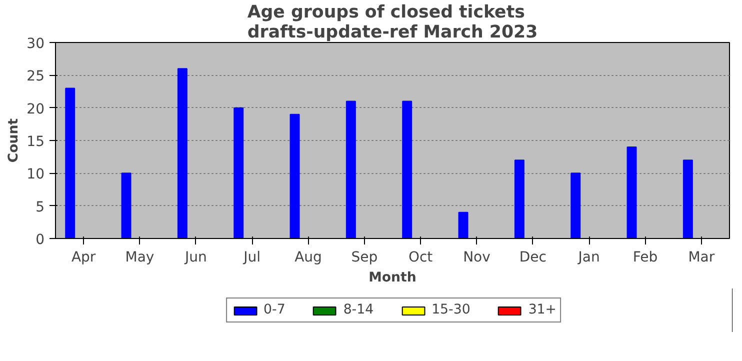  I want to click on x-tick-label: May, so click(139, 258).